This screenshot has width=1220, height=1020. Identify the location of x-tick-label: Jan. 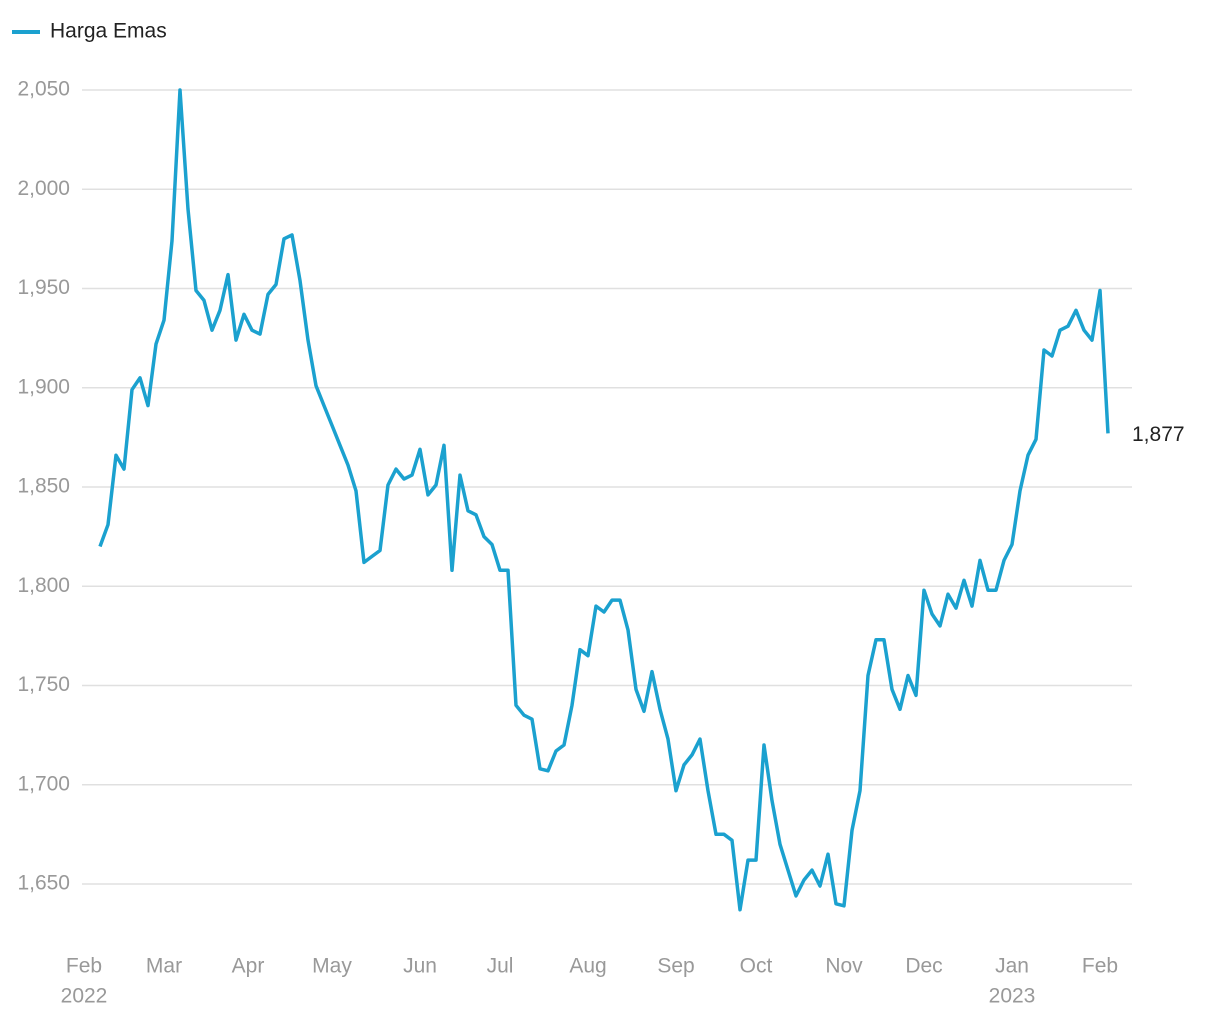
(1012, 966).